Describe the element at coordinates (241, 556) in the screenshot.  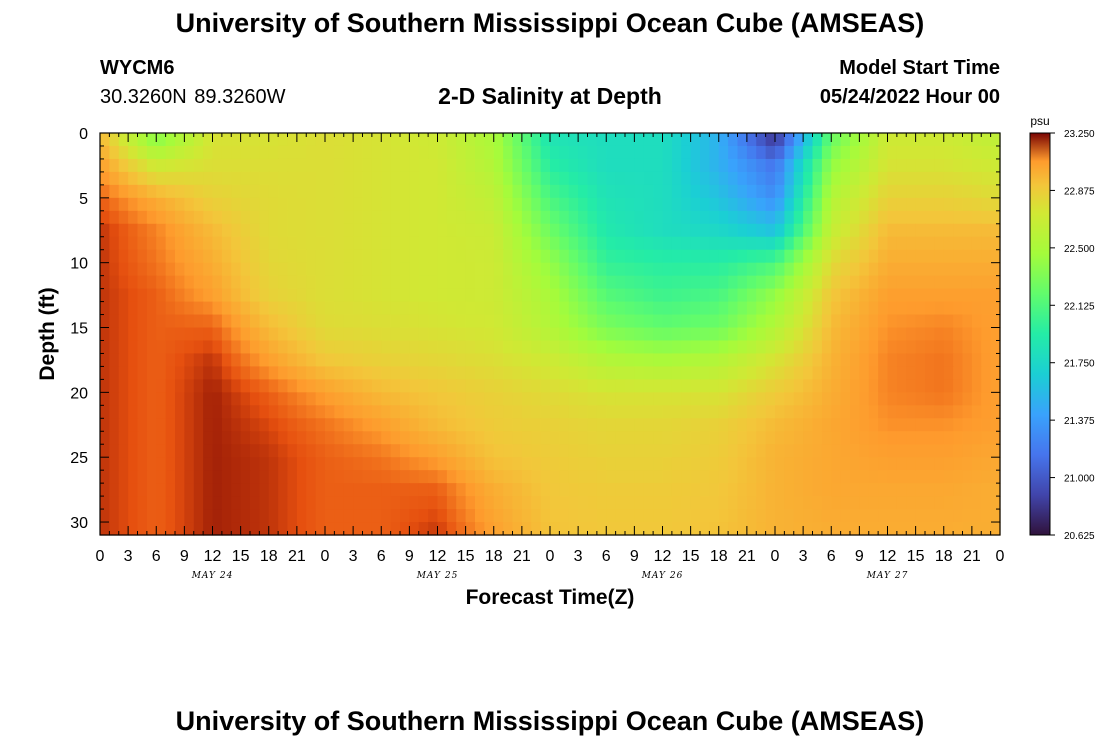
I see `x-tick-label: 15` at that location.